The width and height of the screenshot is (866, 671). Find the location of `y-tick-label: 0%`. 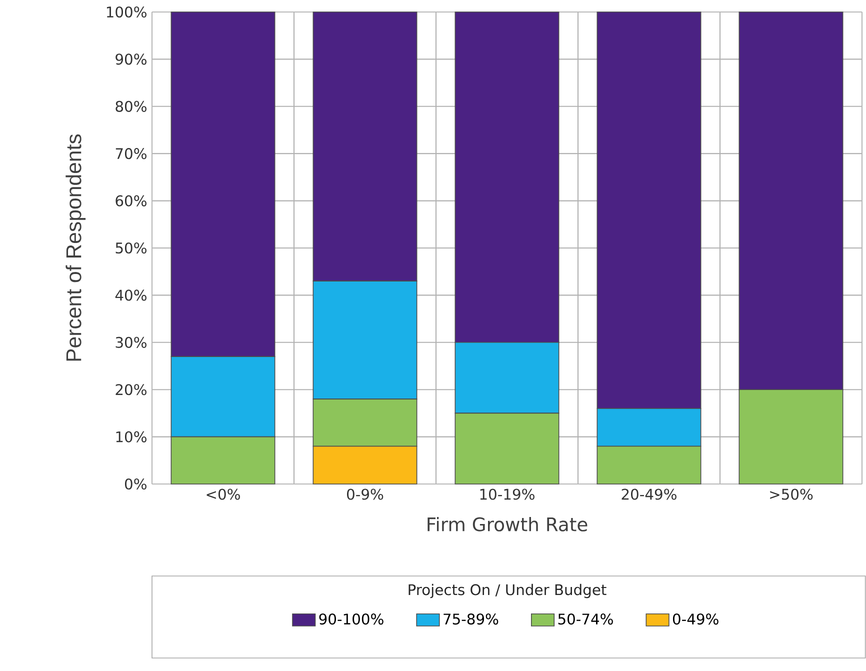

y-tick-label: 0% is located at coordinates (135, 484).